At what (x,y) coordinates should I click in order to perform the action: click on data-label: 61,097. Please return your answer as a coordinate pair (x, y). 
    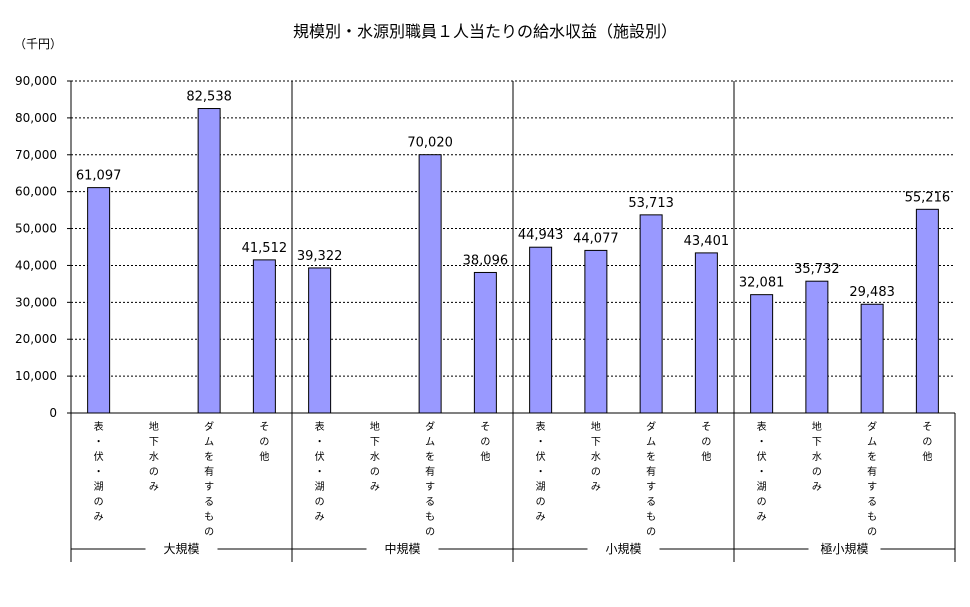
    Looking at the image, I should click on (99, 176).